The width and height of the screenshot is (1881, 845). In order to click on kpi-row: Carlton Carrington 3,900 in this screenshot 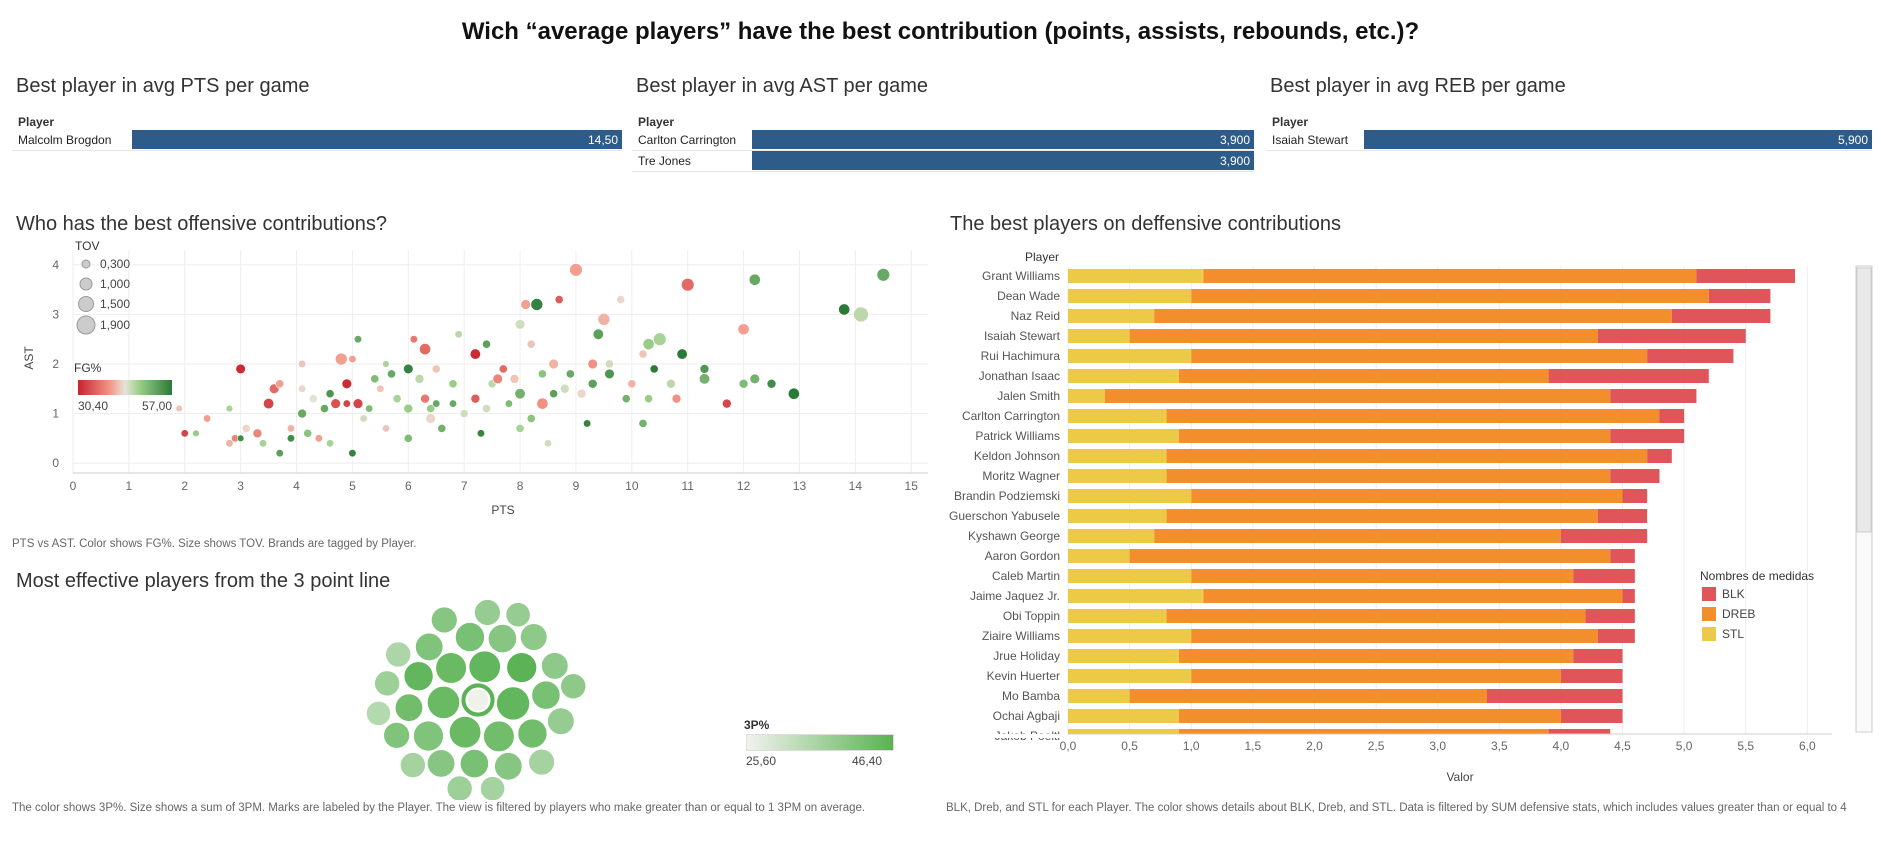, I will do `click(943, 140)`.